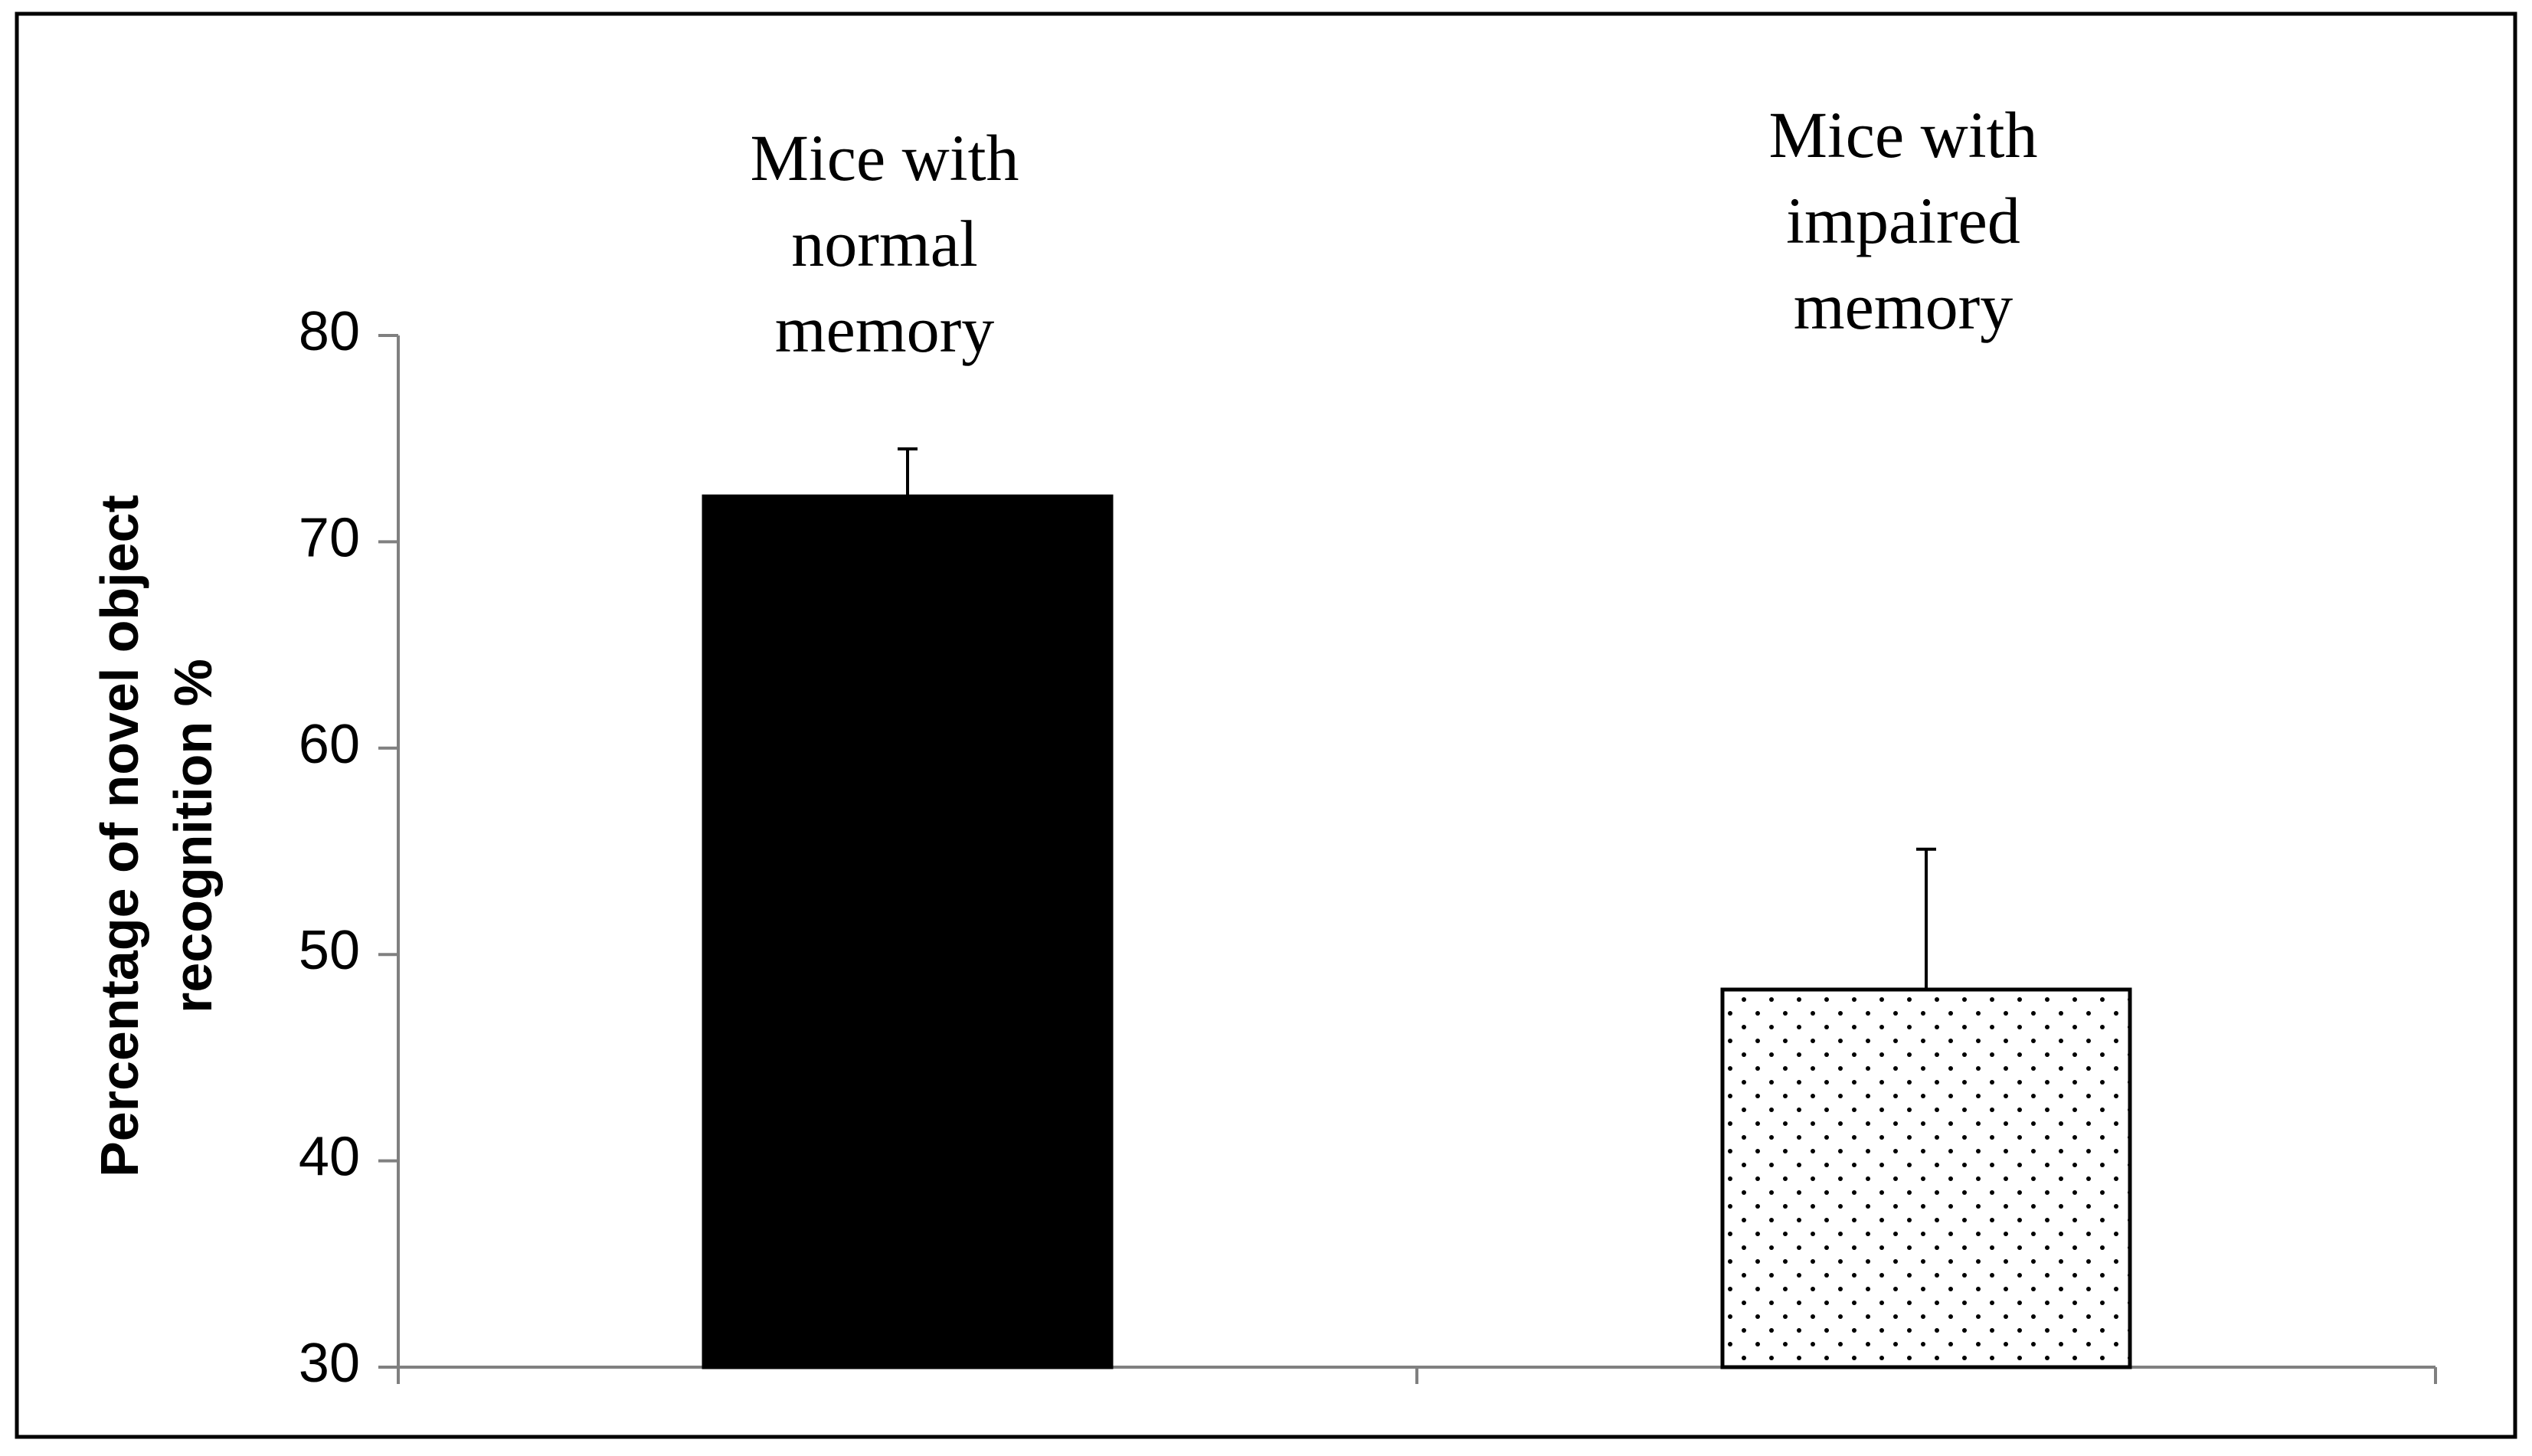  What do you see at coordinates (120, 836) in the screenshot?
I see `y-axis-title: Percentage of novel object` at bounding box center [120, 836].